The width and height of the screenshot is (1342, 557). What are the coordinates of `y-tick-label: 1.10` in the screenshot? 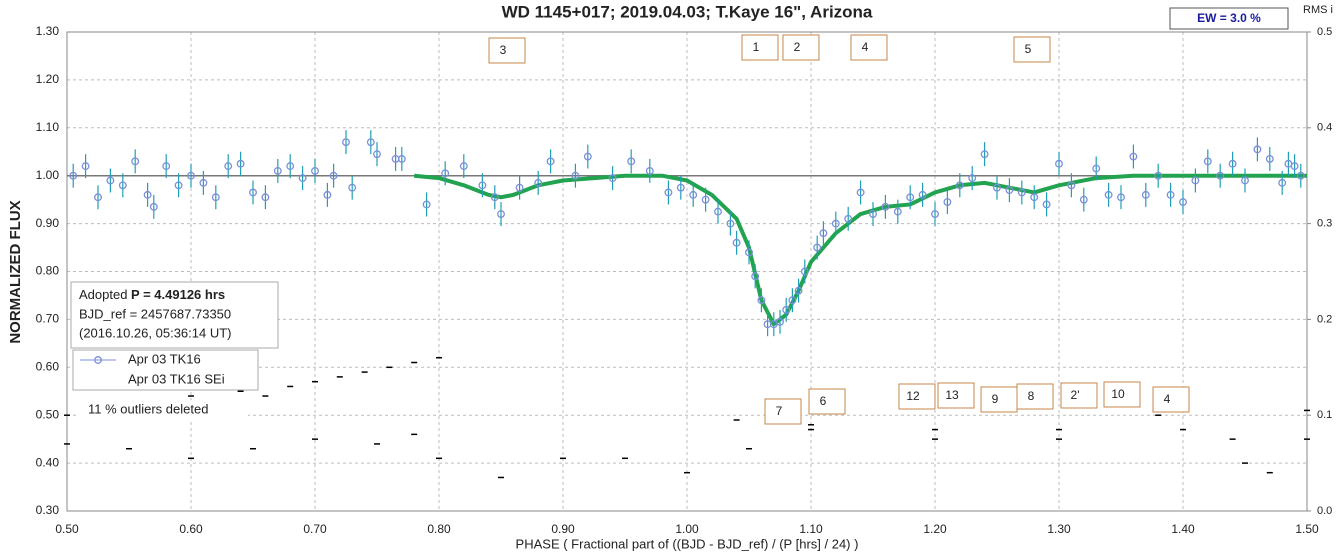 It's located at (48, 127).